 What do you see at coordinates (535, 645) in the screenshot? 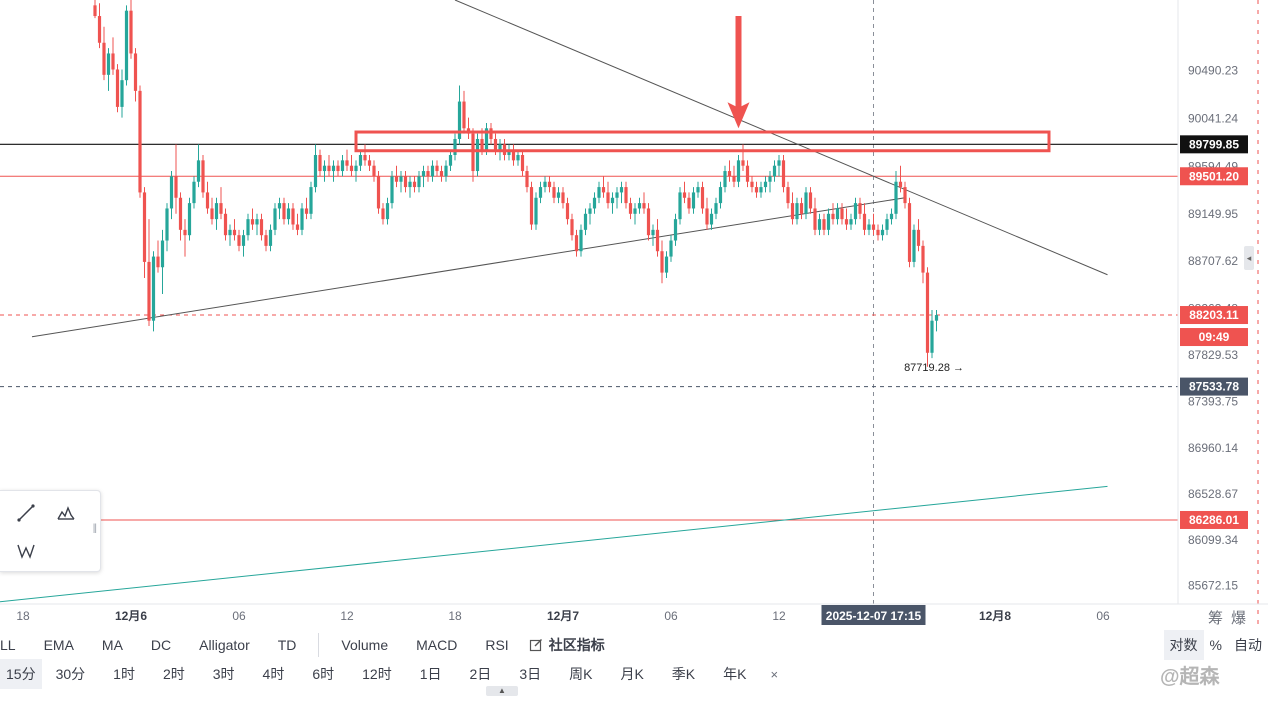
I see `edit-icon` at bounding box center [535, 645].